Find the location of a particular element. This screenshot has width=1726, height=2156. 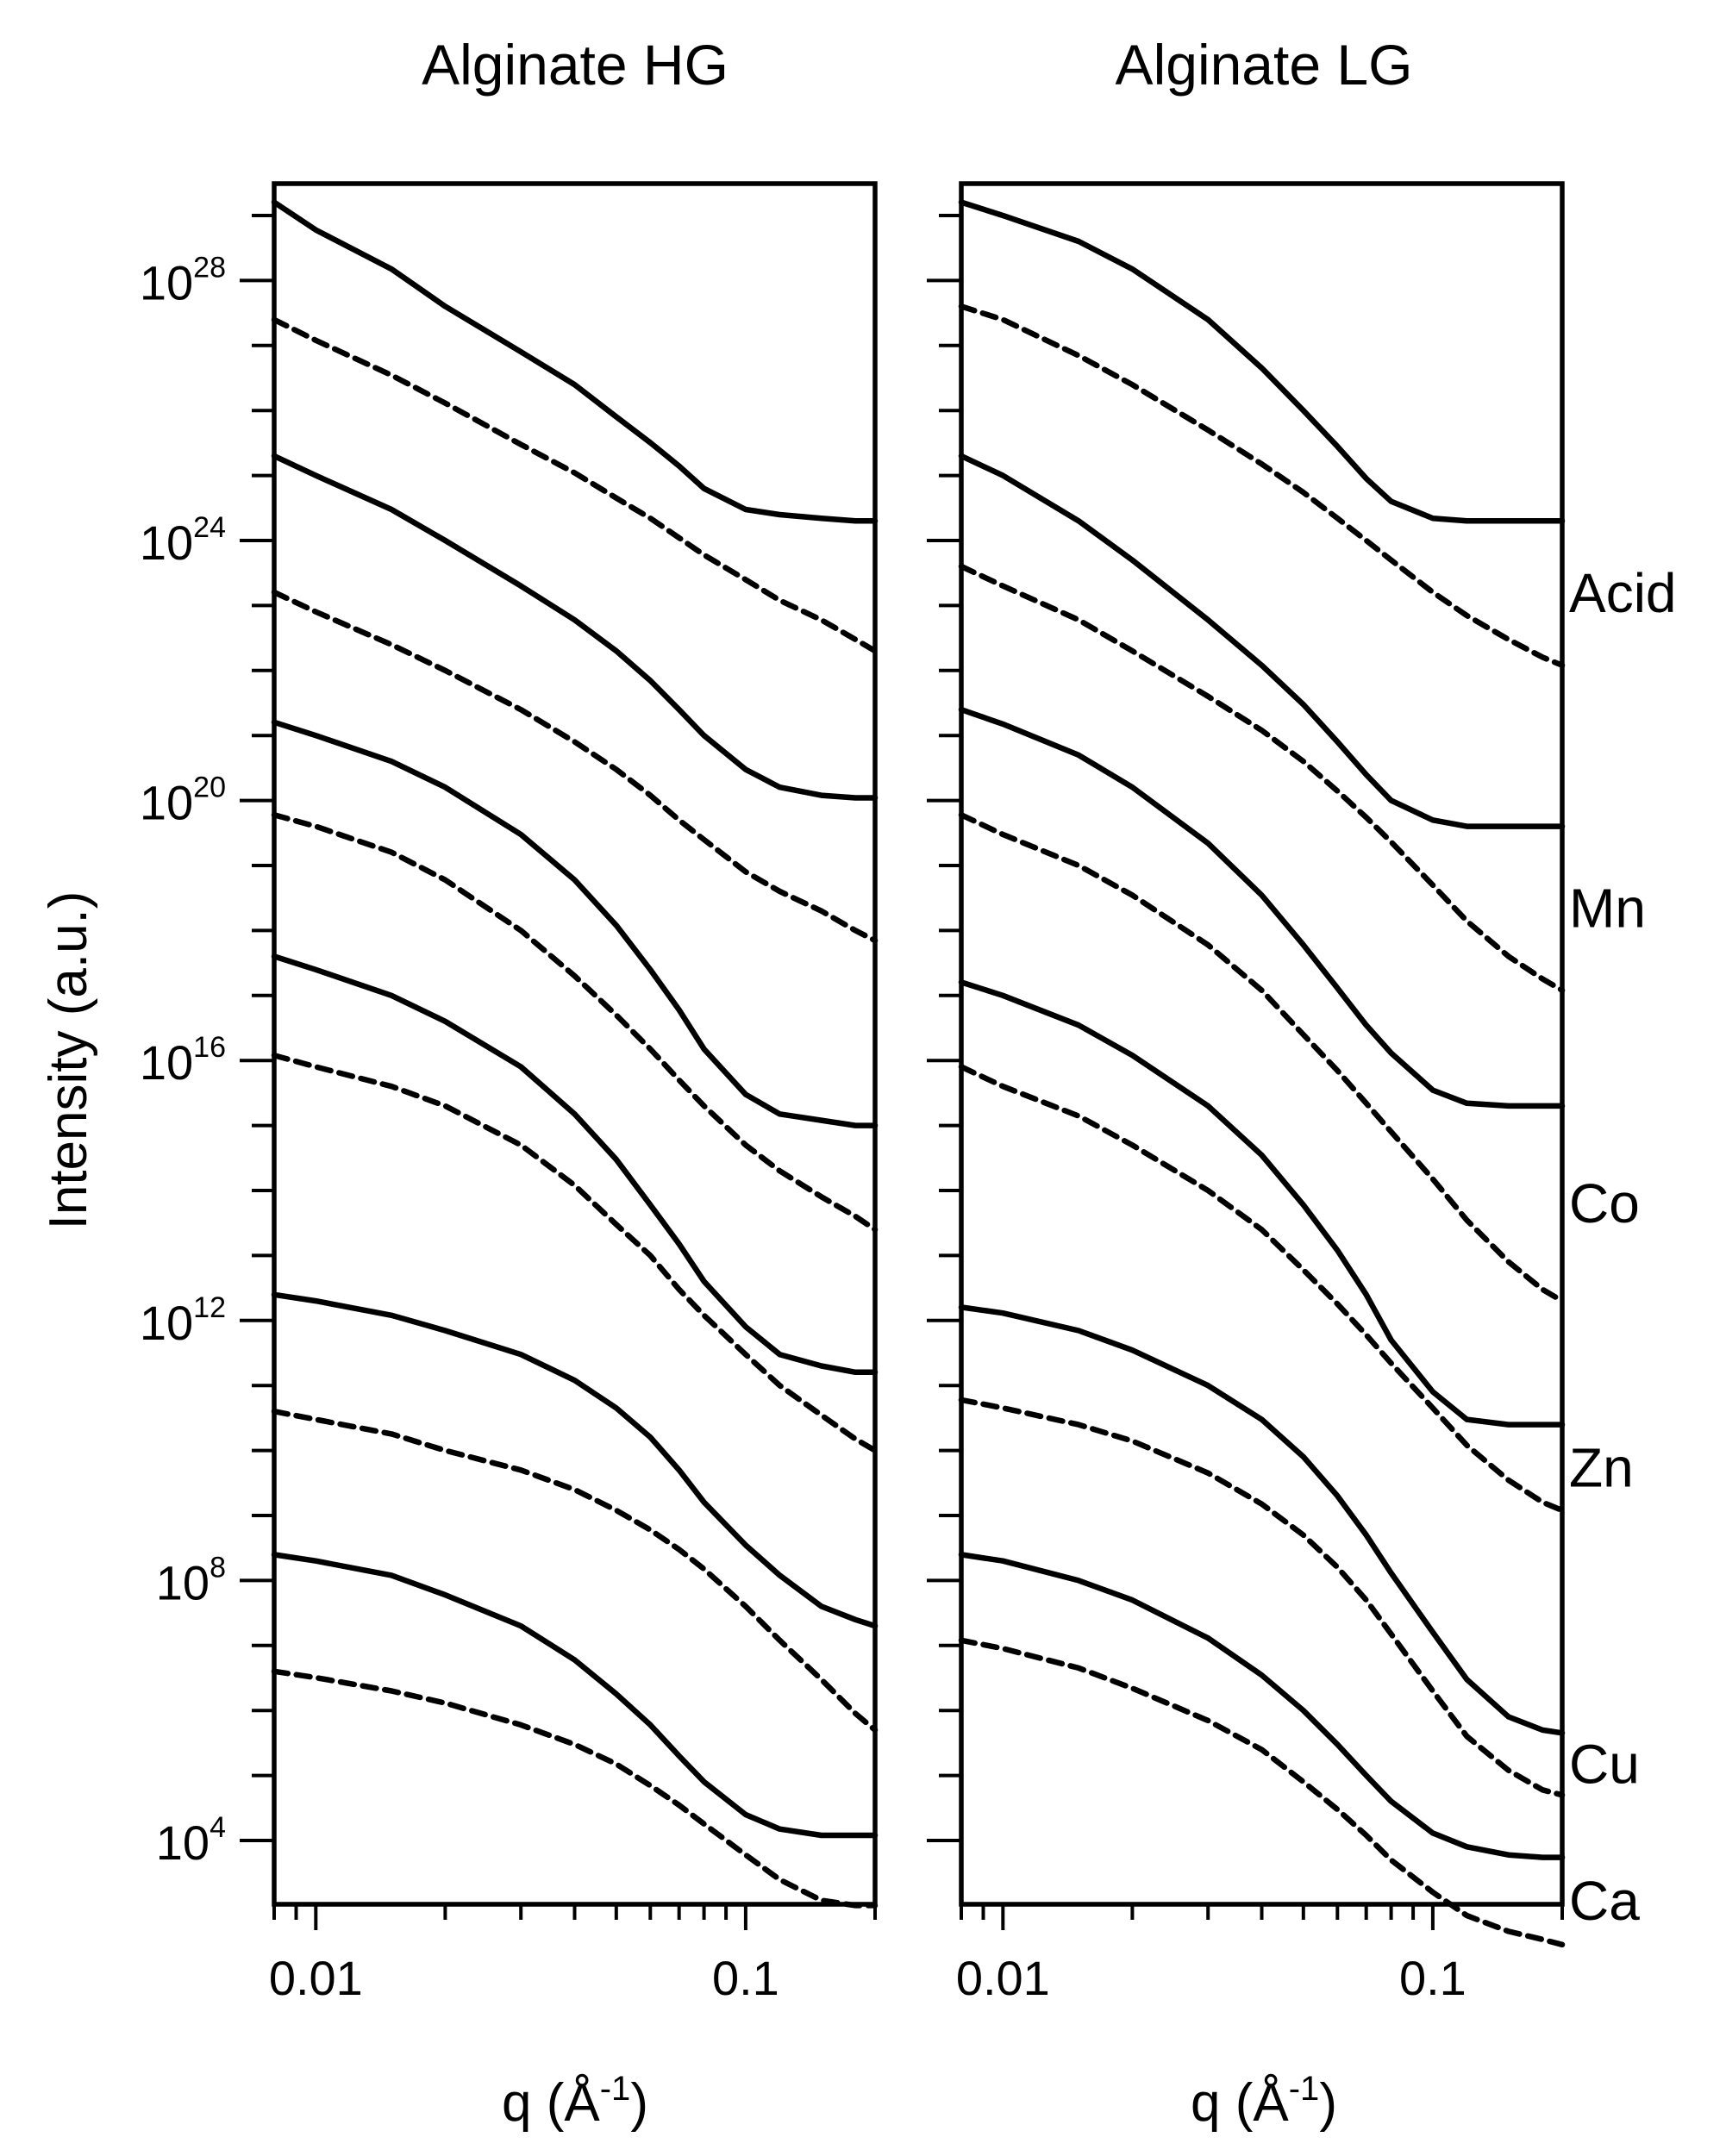

y-axis-label: Intensity (a.u.) is located at coordinates (68, 1060).